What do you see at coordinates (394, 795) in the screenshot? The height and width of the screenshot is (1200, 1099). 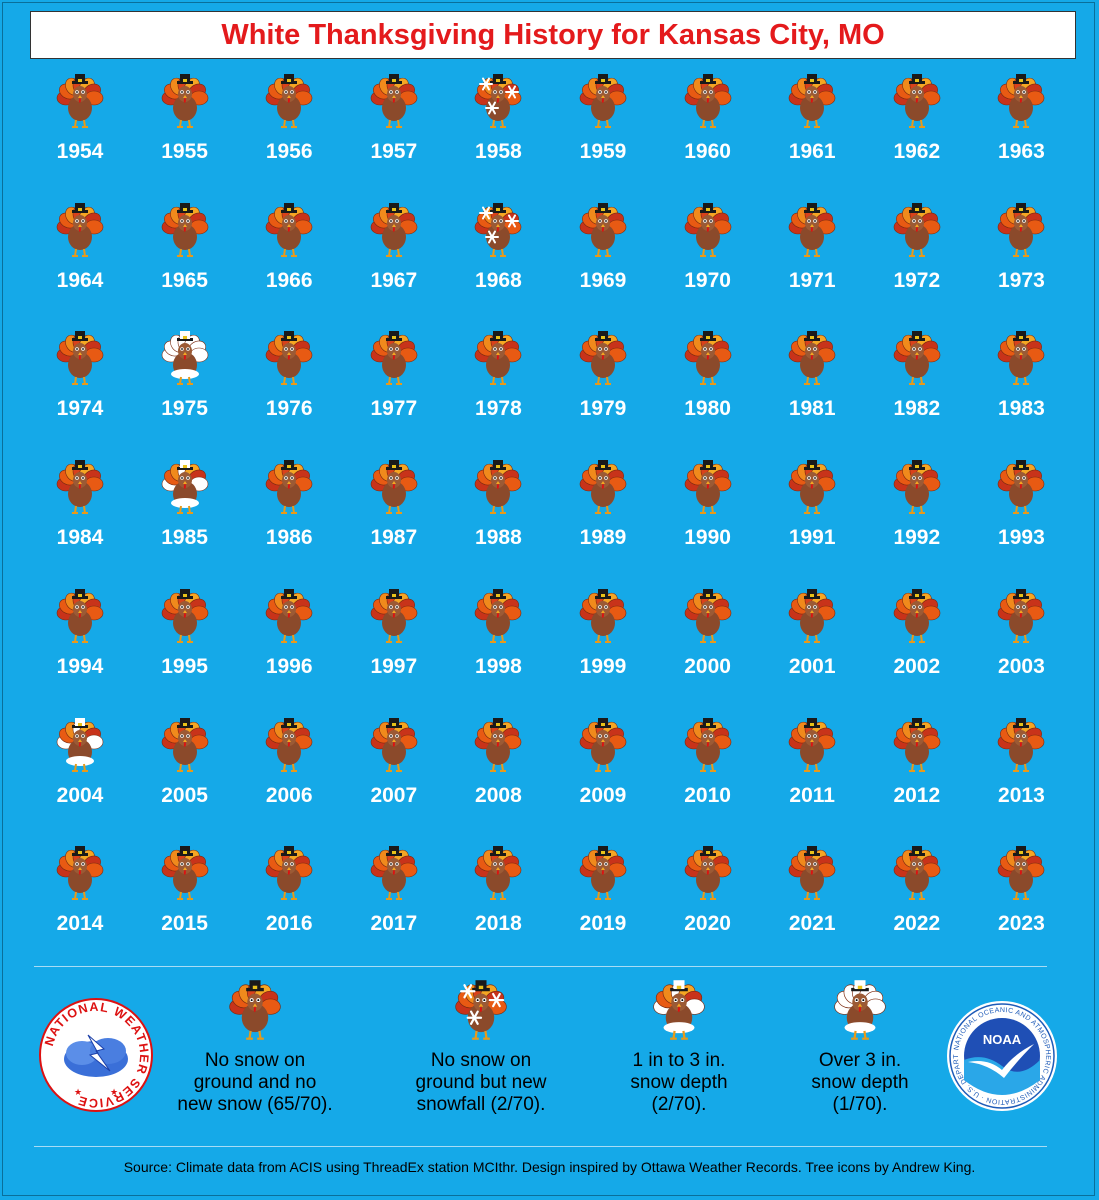 I see `year-label: 2007` at bounding box center [394, 795].